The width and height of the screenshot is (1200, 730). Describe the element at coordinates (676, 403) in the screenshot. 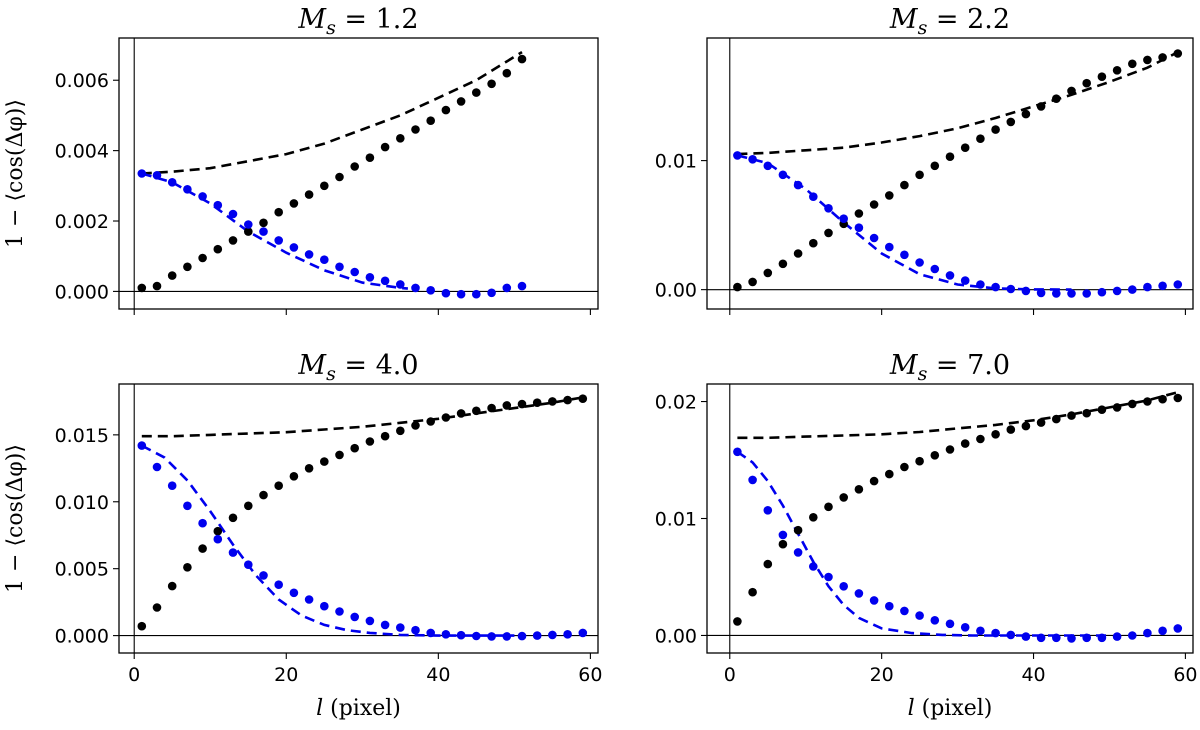

I see `y-tick-label: 0.02` at that location.